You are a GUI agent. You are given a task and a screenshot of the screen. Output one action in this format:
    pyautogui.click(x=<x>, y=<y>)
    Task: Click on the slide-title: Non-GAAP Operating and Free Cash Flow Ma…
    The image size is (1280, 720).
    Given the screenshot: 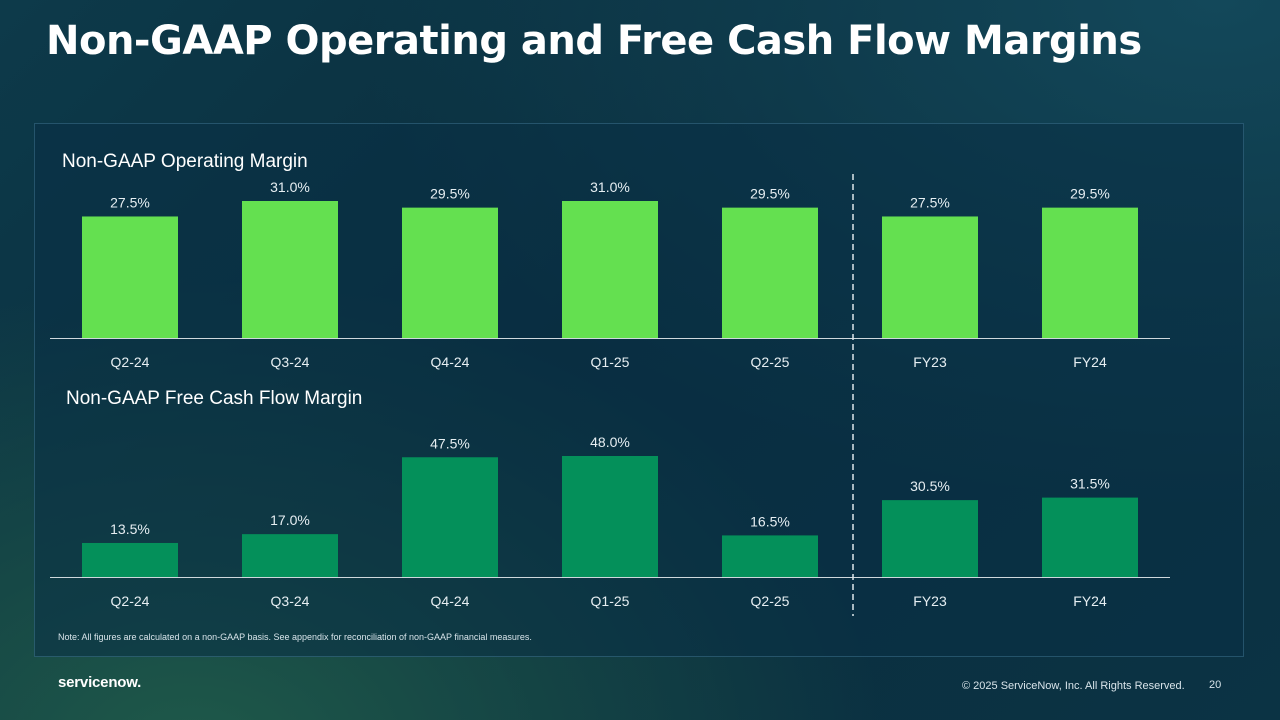 What is the action you would take?
    pyautogui.click(x=594, y=41)
    